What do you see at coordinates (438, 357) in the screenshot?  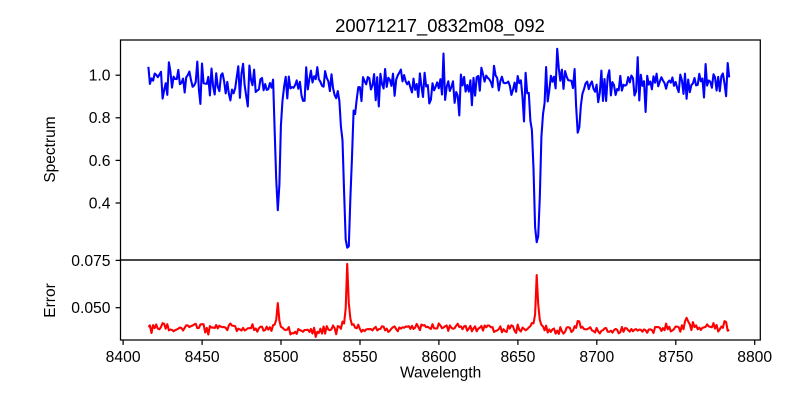 I see `svg-text: 8600` at bounding box center [438, 357].